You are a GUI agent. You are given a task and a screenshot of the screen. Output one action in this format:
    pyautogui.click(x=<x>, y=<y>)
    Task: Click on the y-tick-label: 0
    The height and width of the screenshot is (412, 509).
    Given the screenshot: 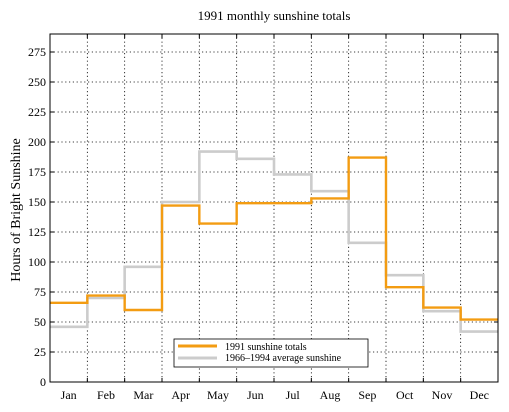 What is the action you would take?
    pyautogui.click(x=43, y=382)
    